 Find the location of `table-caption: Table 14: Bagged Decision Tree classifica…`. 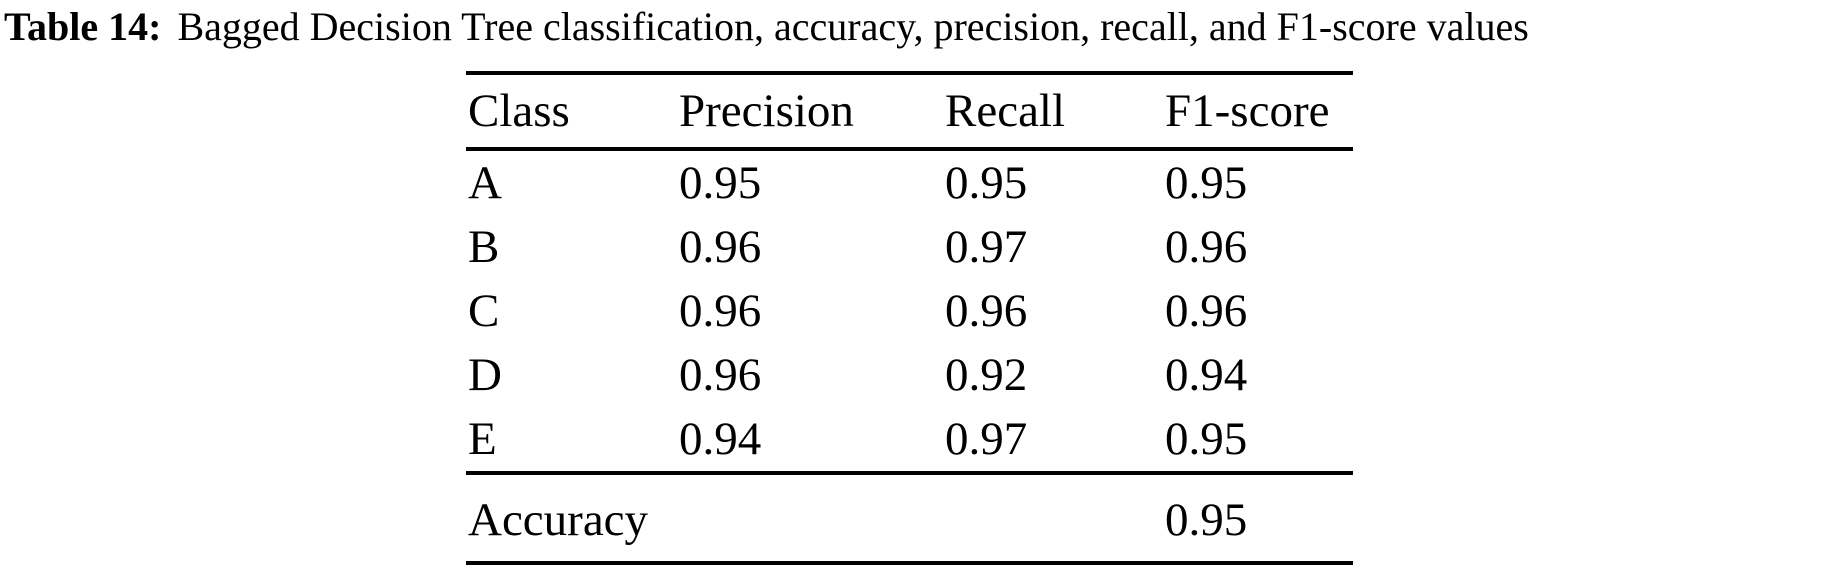

table-caption: Table 14: Bagged Decision Tree classifica… is located at coordinates (911, 27).